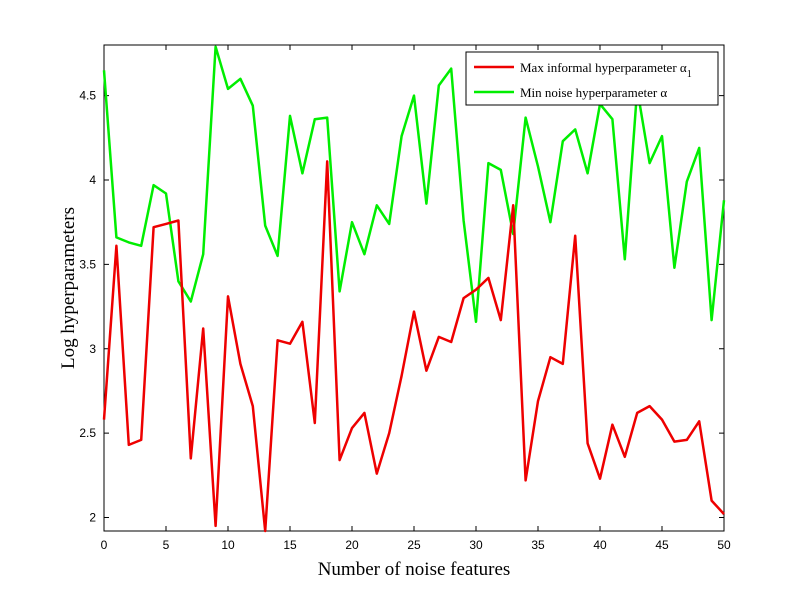 This screenshot has width=800, height=600. I want to click on x-tick-label: 10, so click(228, 545).